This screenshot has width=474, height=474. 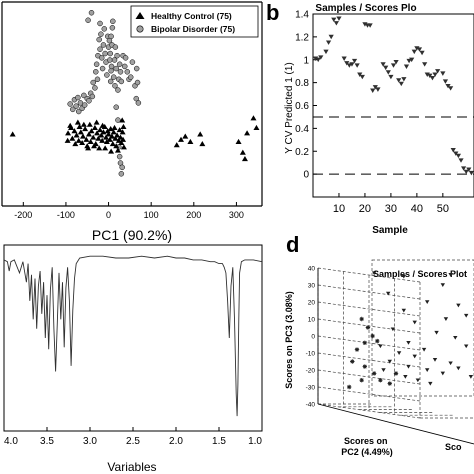 What do you see at coordinates (151, 215) in the screenshot?
I see `x-tick-label-a: 100` at bounding box center [151, 215].